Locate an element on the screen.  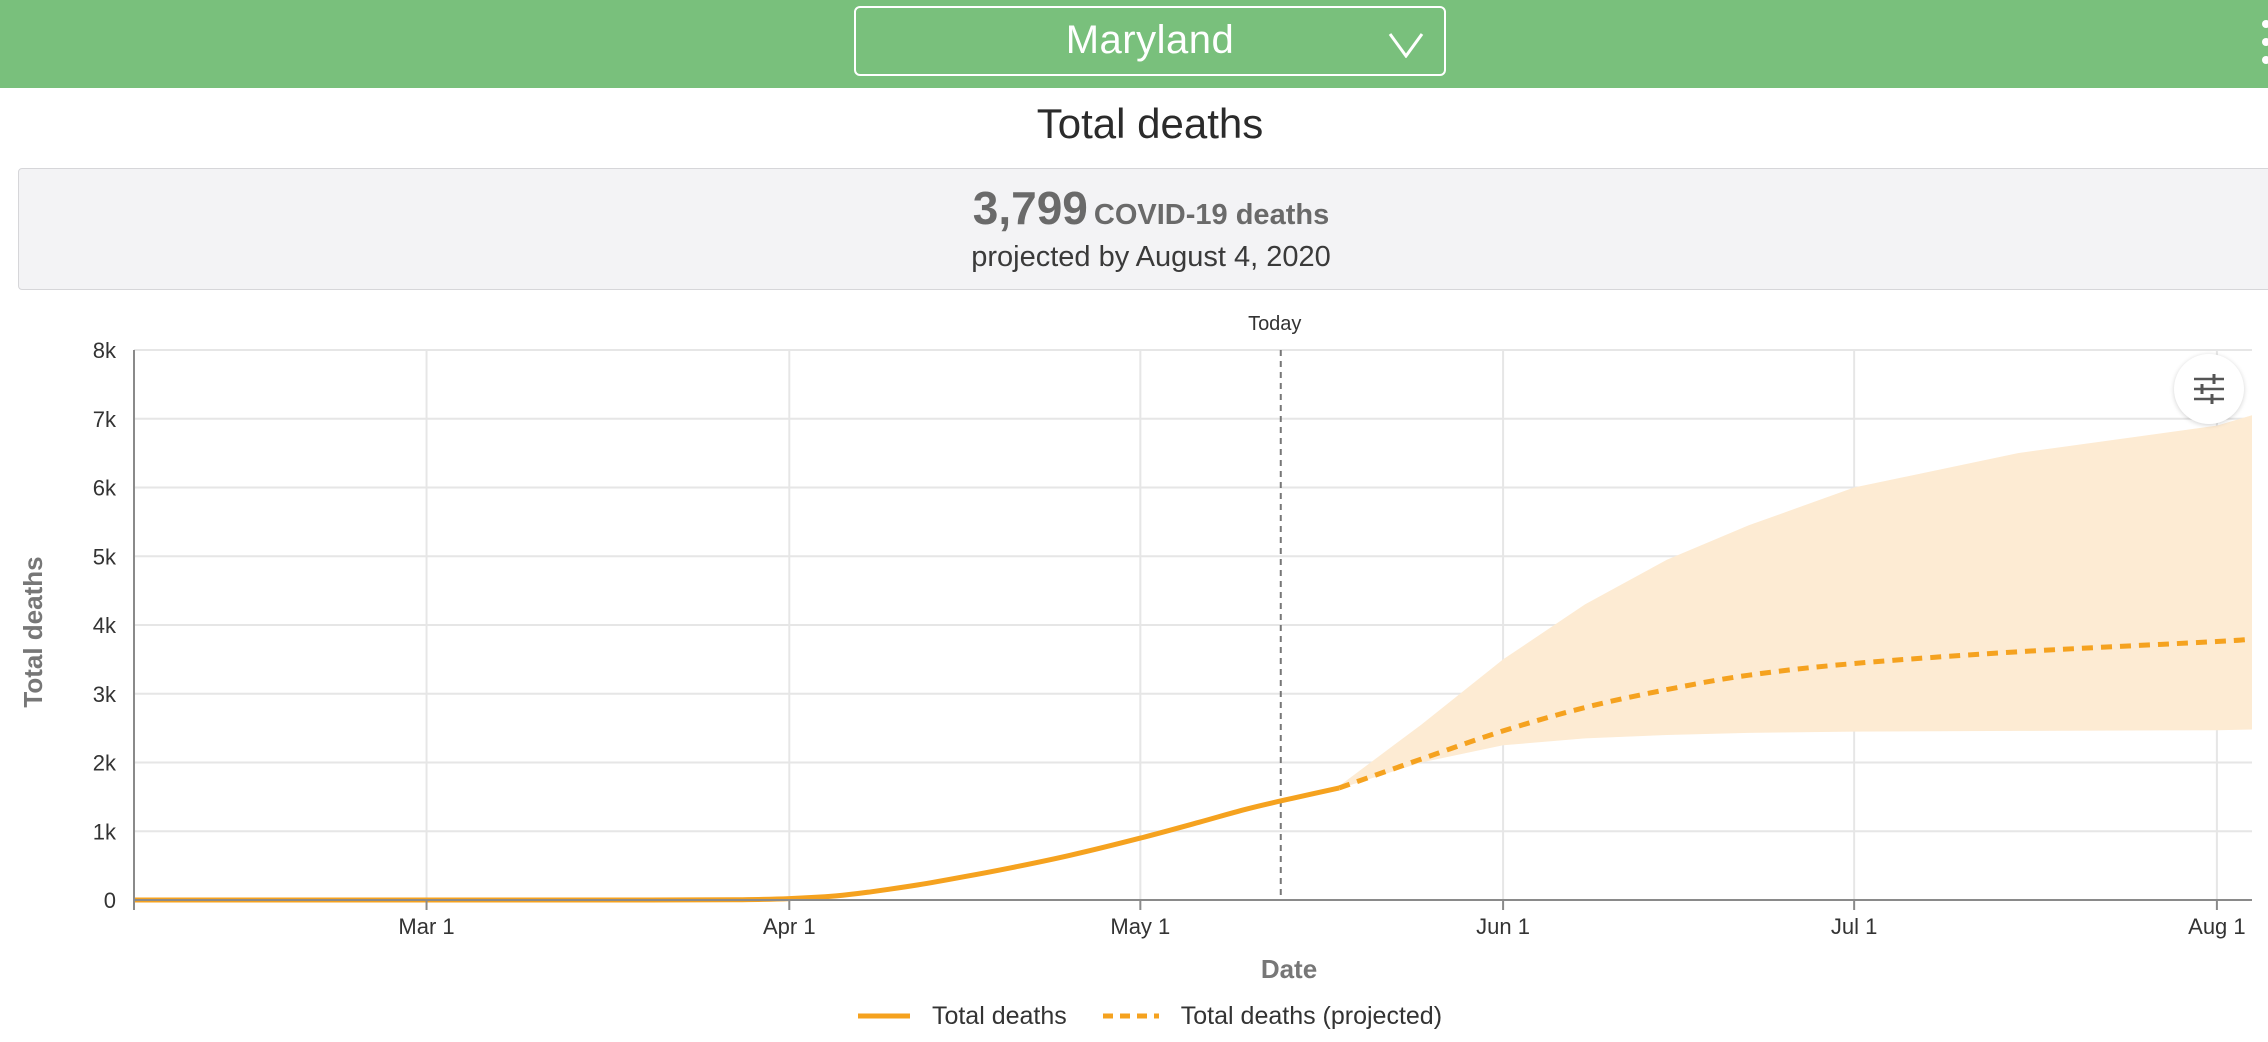
x-tick-label: May 1 is located at coordinates (1140, 926).